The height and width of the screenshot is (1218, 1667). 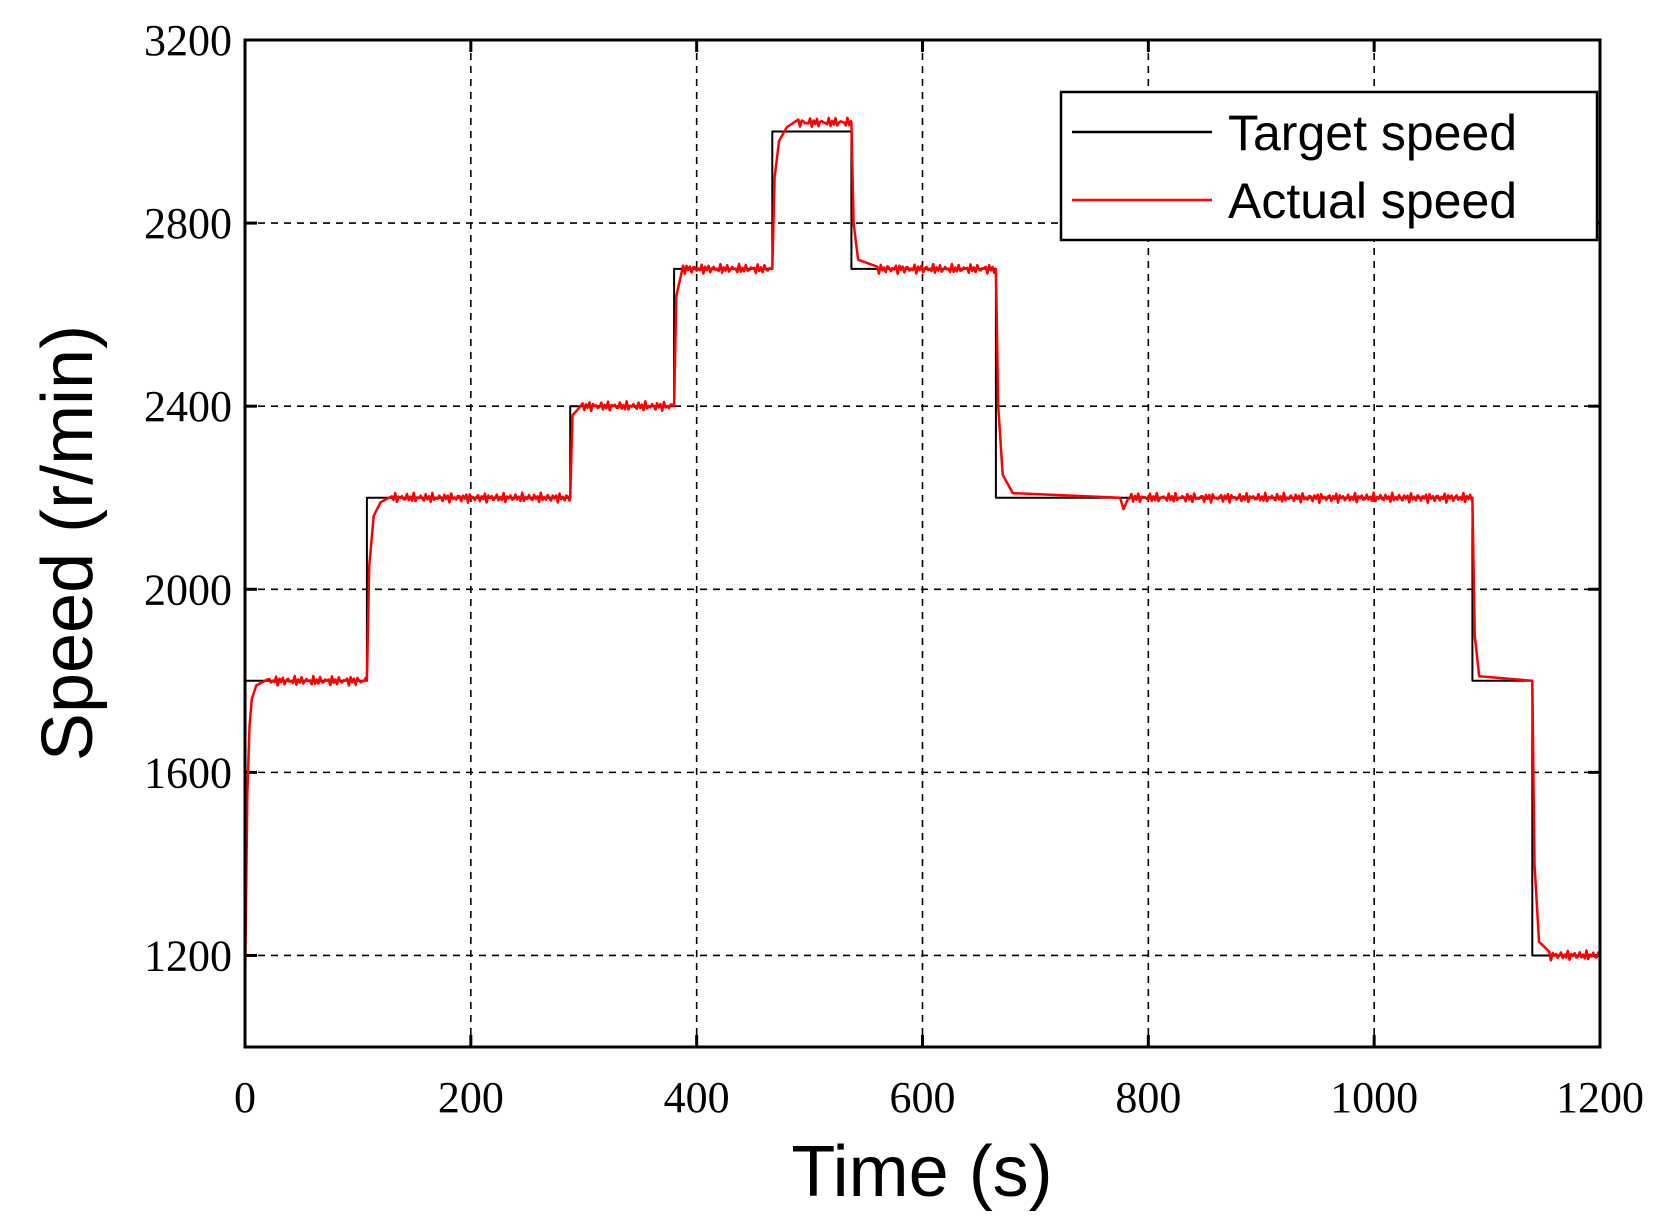 What do you see at coordinates (1374, 1097) in the screenshot?
I see `x-tick-label: 1000` at bounding box center [1374, 1097].